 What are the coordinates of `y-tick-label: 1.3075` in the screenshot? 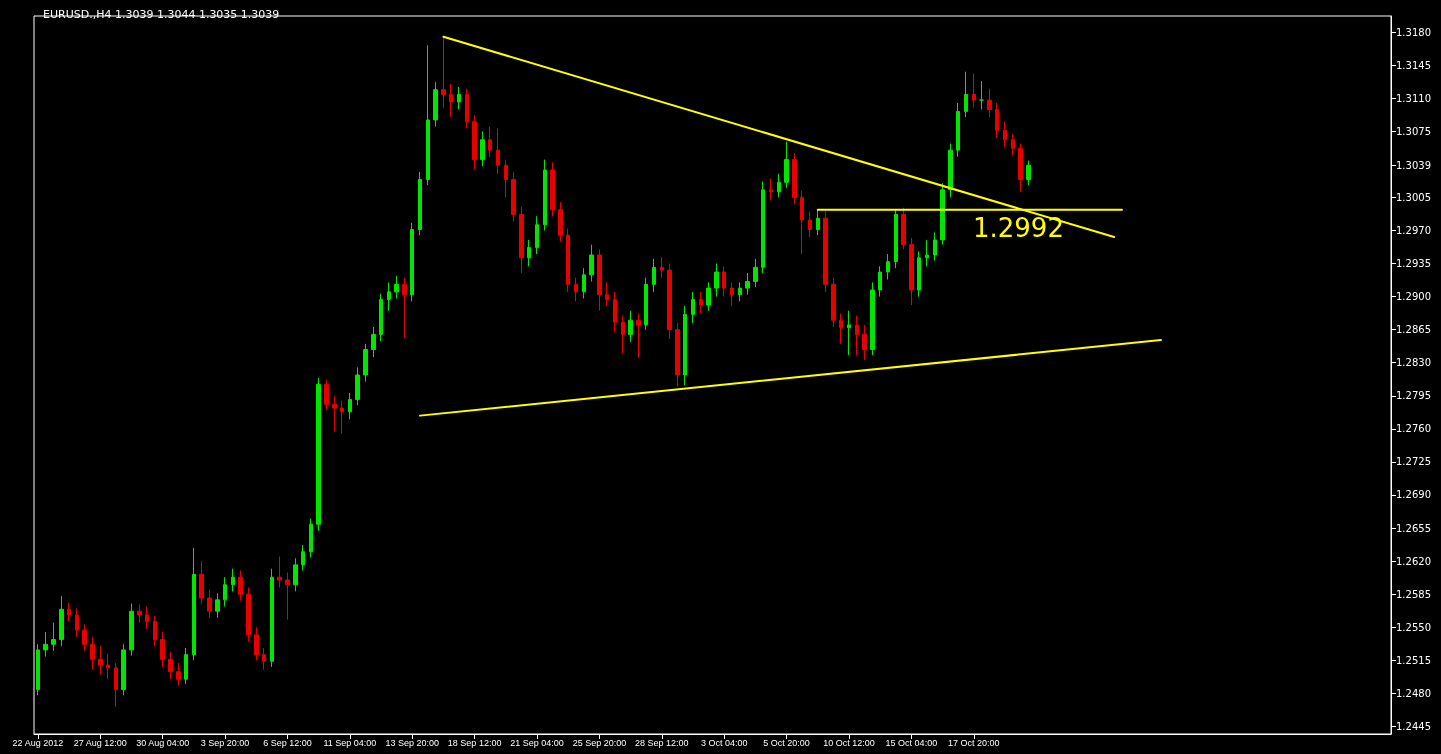 It's located at (1413, 131).